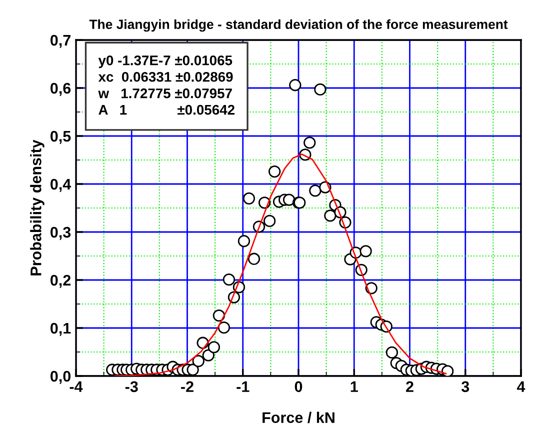  What do you see at coordinates (60, 329) in the screenshot?
I see `y-tick-label: 0,1` at bounding box center [60, 329].